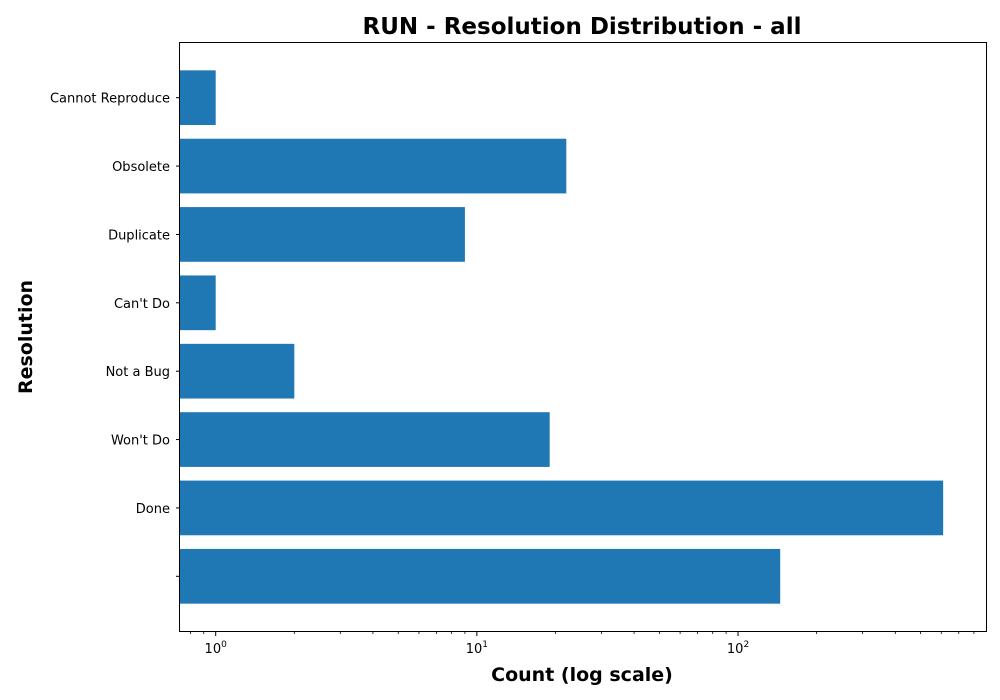 This screenshot has width=1000, height=700. What do you see at coordinates (142, 304) in the screenshot?
I see `y-tick-label: Can't Do` at bounding box center [142, 304].